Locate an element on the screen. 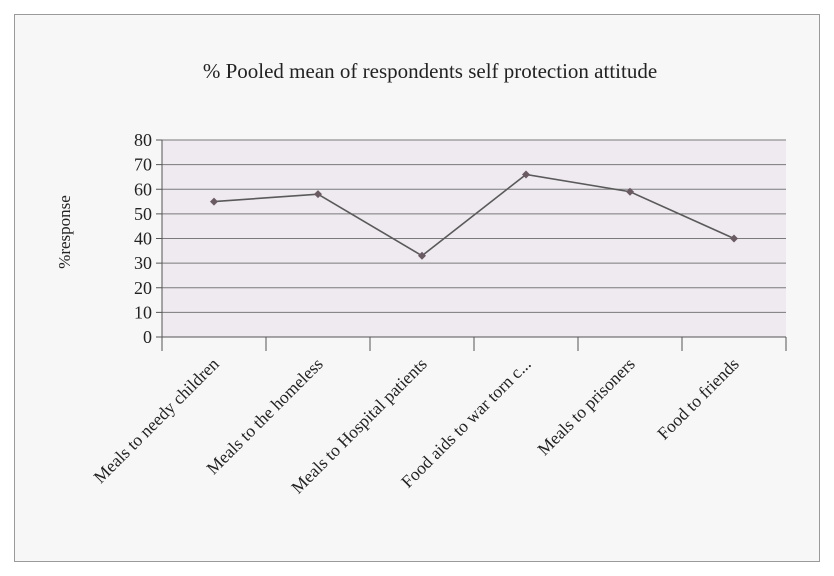  x-category-label: Meals to needy children is located at coordinates (156, 421).